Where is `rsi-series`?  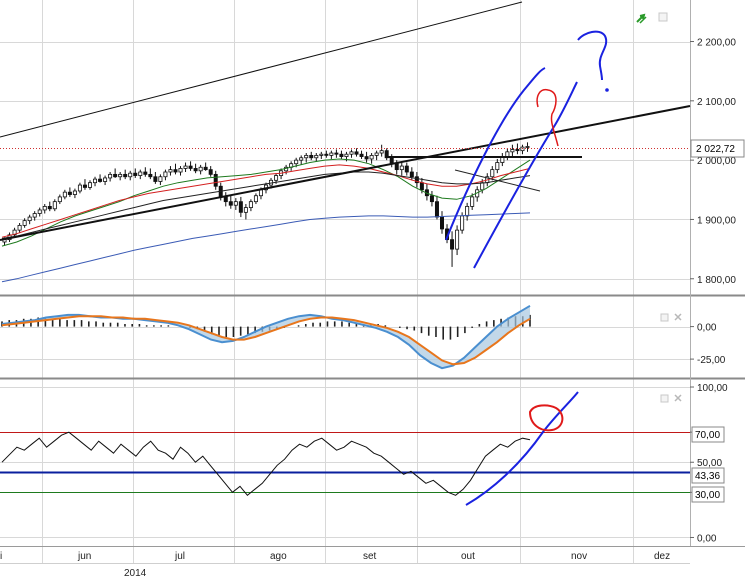
rsi-series is located at coordinates (345, 464).